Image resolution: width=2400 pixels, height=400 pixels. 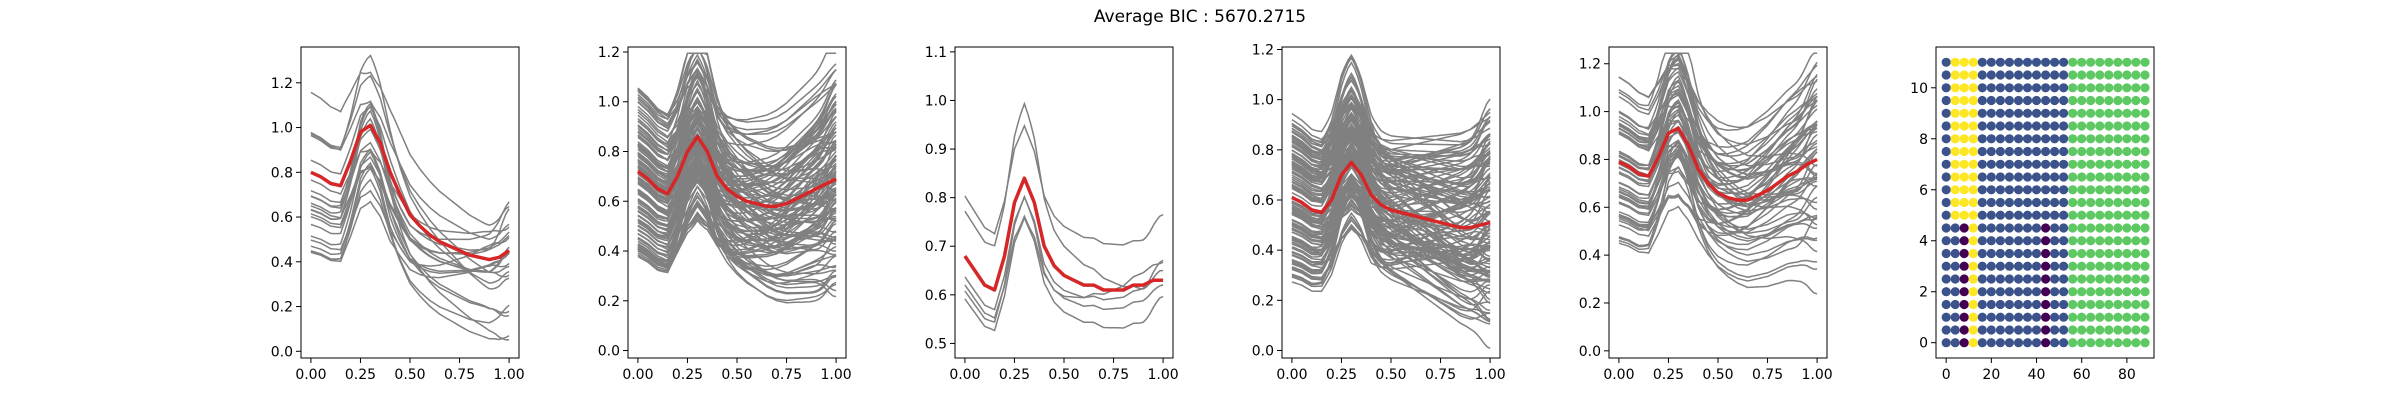 What do you see at coordinates (2082, 375) in the screenshot?
I see `x-tick-label: 60` at bounding box center [2082, 375].